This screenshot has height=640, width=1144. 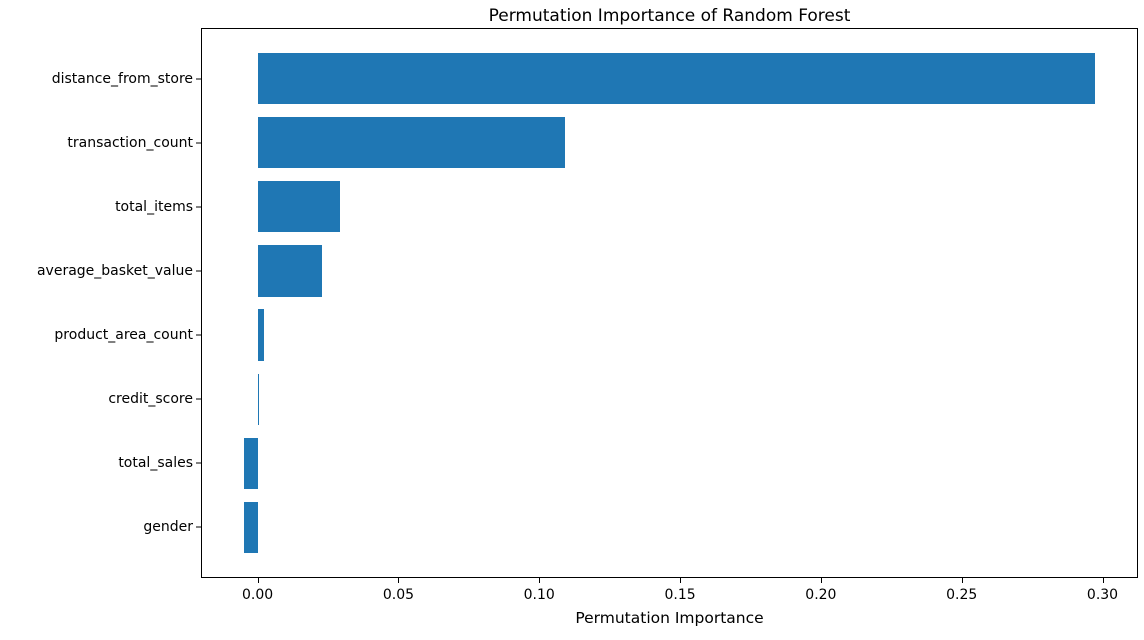 I want to click on x-tick-label: 0.05, so click(x=398, y=595).